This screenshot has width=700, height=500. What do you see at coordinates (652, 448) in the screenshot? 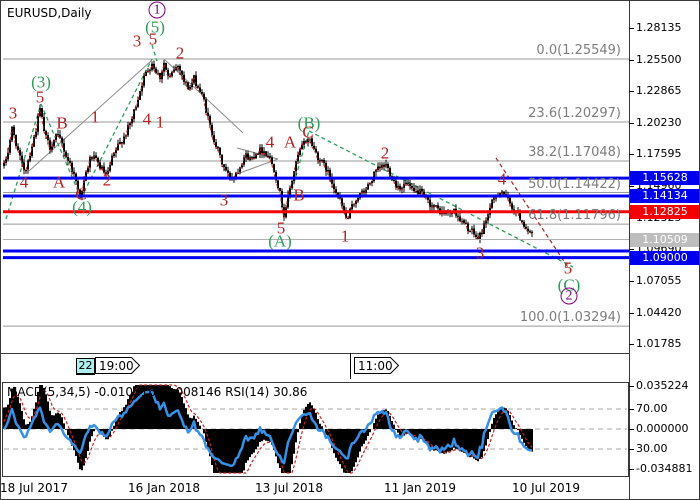
I see `indicator-scale-label: 30.00` at bounding box center [652, 448].